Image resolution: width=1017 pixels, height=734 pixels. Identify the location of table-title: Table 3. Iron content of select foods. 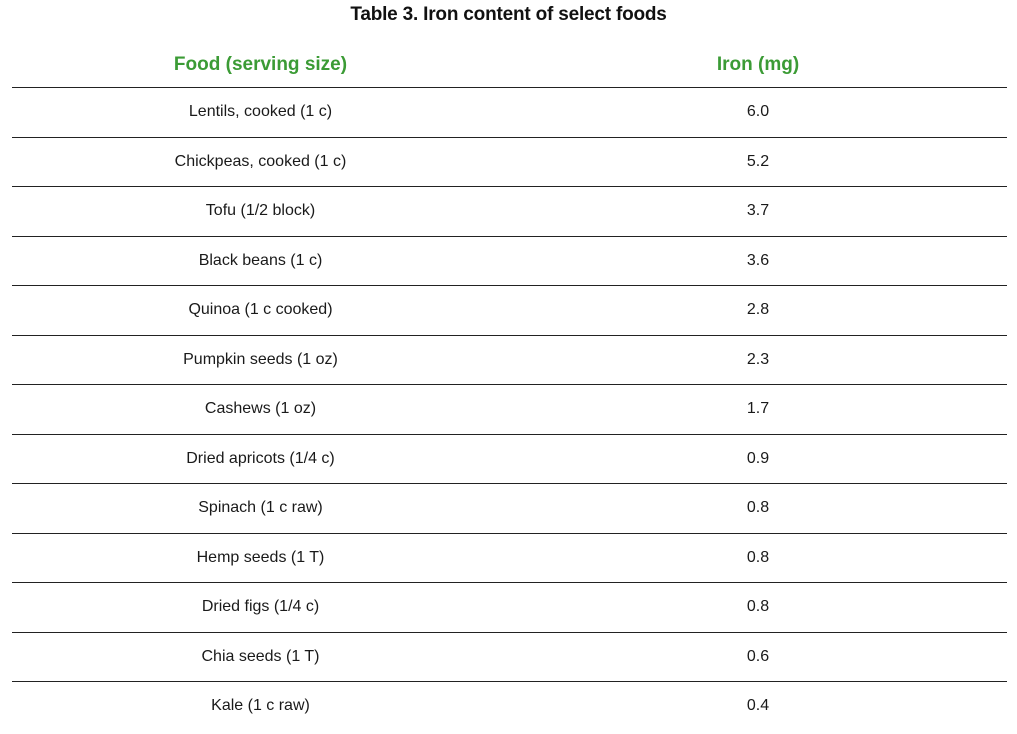
(508, 14).